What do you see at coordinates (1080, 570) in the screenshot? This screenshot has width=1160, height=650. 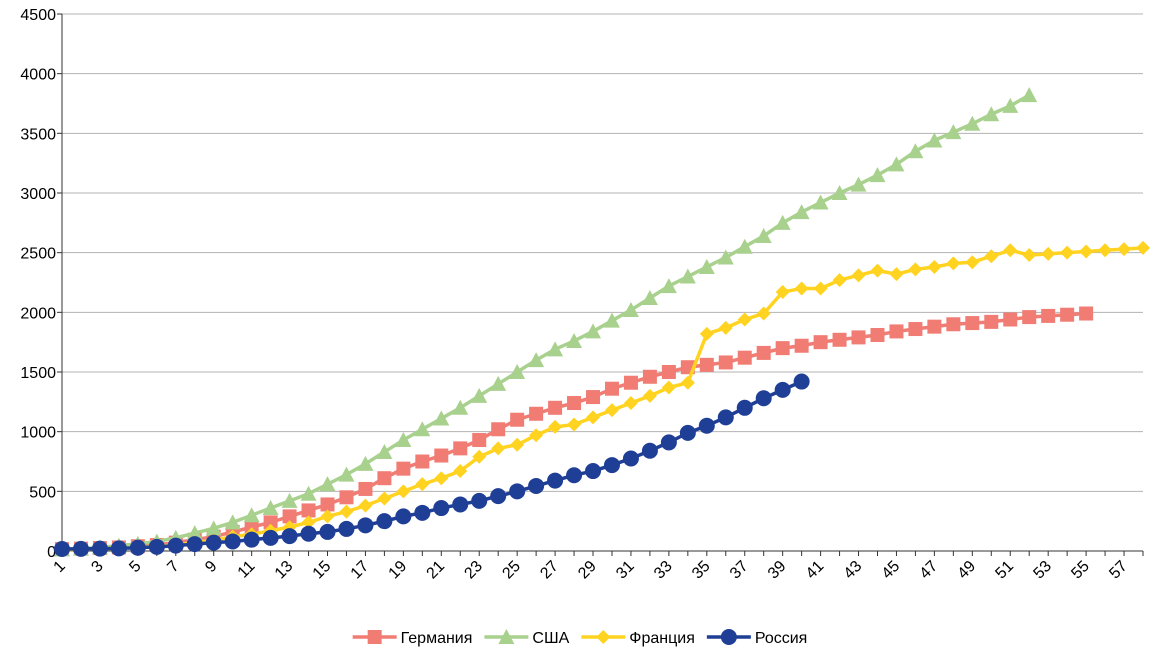 I see `x-tick-label: 55` at bounding box center [1080, 570].